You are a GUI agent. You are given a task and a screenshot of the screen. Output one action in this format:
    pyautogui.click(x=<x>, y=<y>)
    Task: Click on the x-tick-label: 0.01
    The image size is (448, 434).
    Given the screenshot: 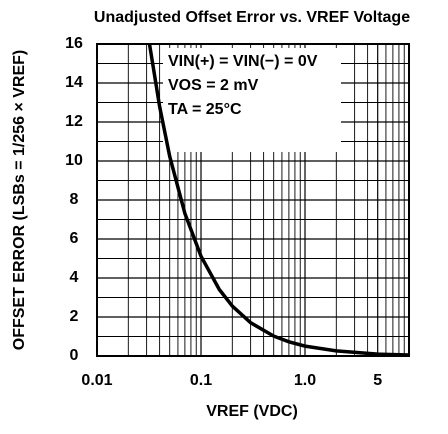 What is the action you would take?
    pyautogui.click(x=96, y=380)
    